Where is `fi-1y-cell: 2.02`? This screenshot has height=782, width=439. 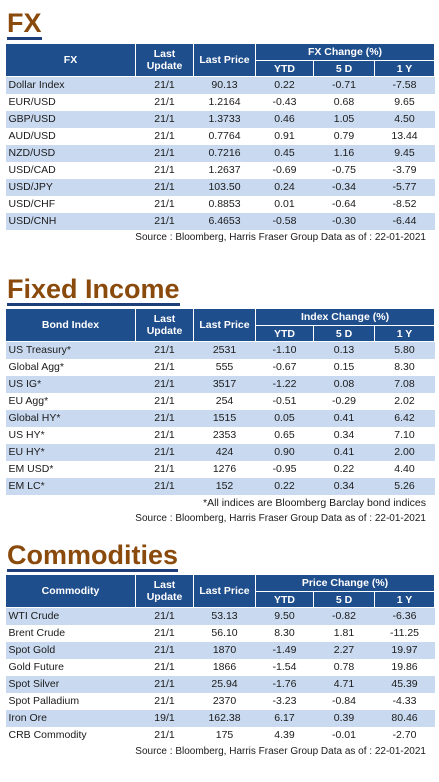 fi-1y-cell: 2.02 is located at coordinates (404, 401).